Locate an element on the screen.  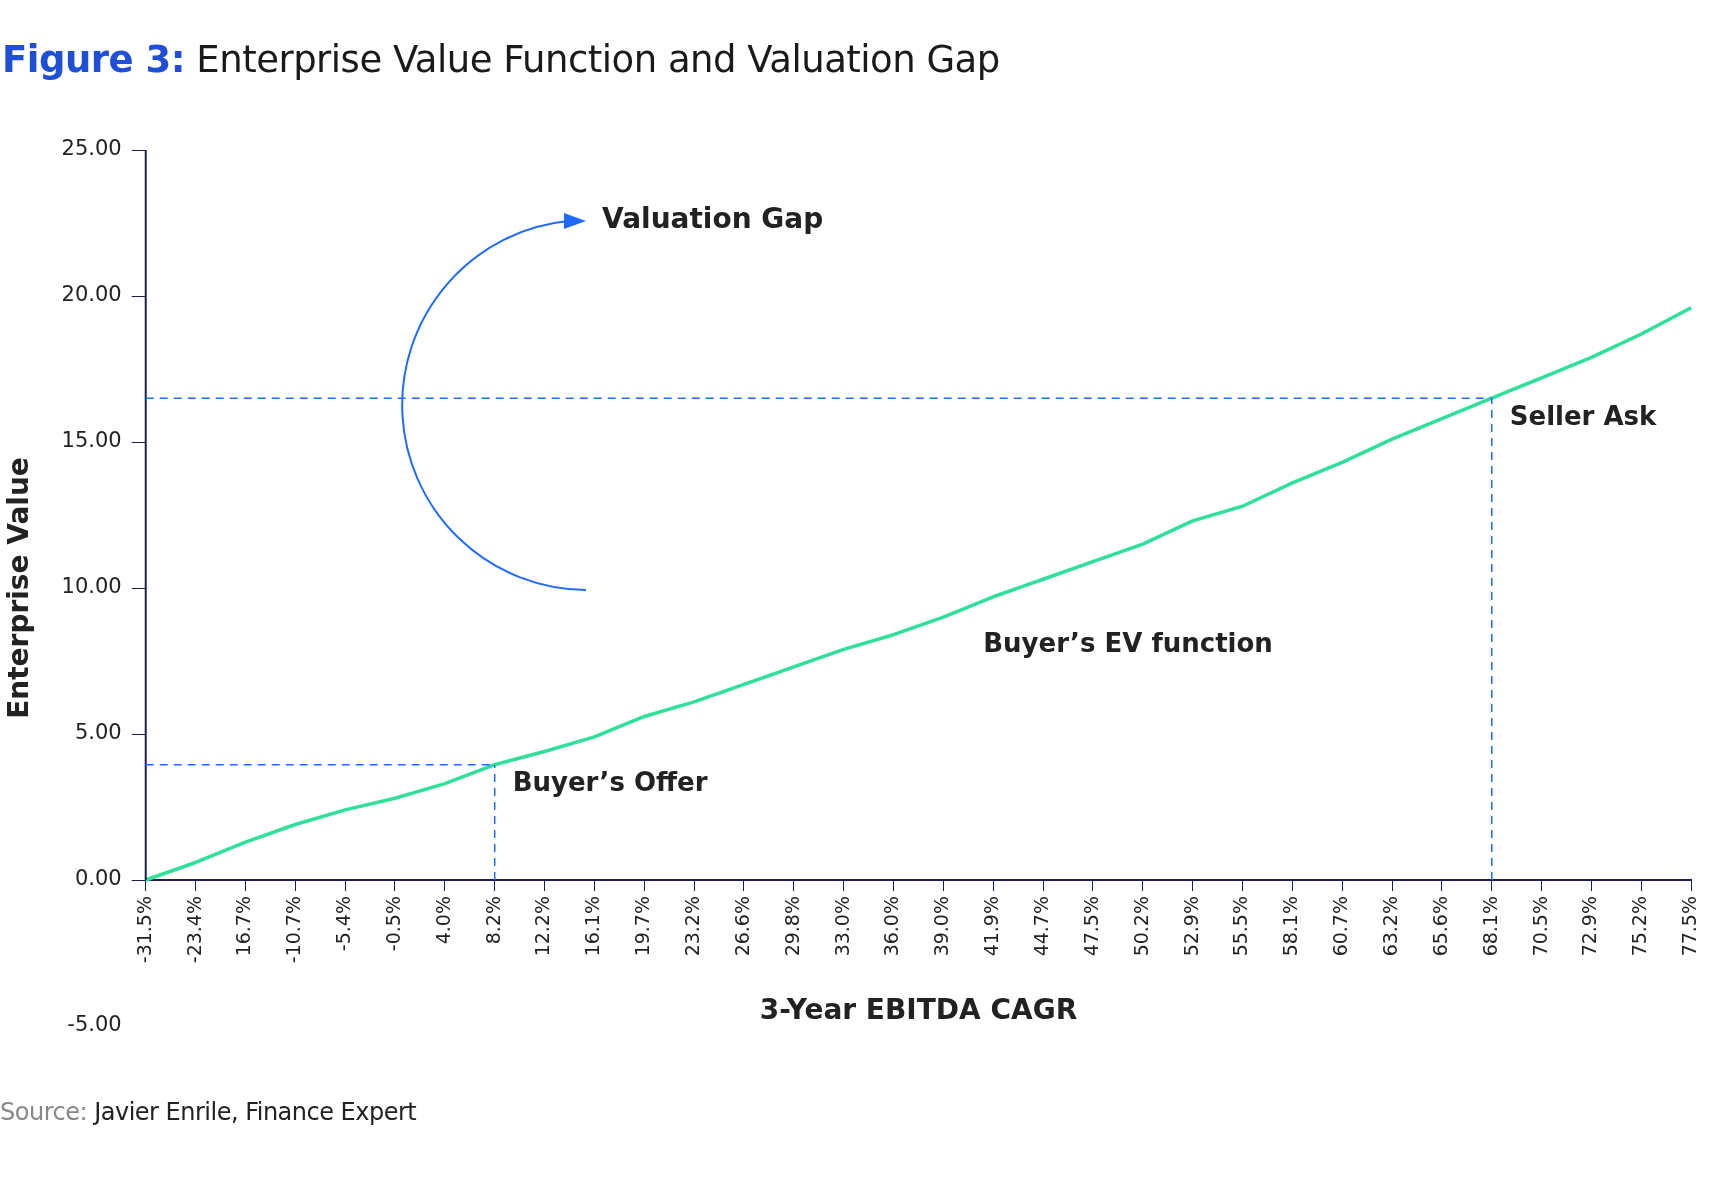
x-tick-label: 33.0% is located at coordinates (841, 926).